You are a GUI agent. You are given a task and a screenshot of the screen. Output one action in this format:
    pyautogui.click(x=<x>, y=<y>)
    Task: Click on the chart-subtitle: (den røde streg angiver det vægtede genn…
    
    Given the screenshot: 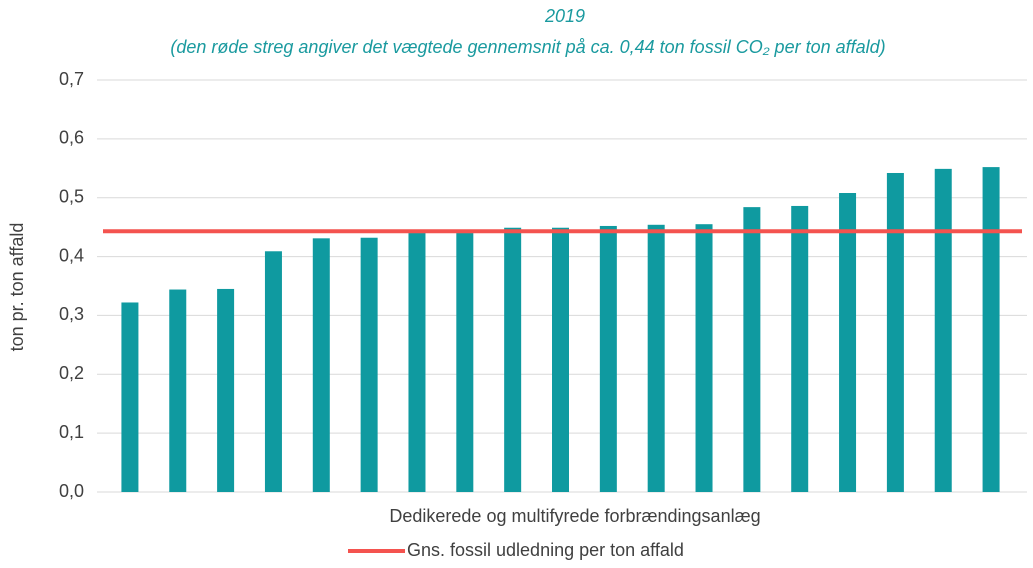 What is the action you would take?
    pyautogui.click(x=527, y=47)
    